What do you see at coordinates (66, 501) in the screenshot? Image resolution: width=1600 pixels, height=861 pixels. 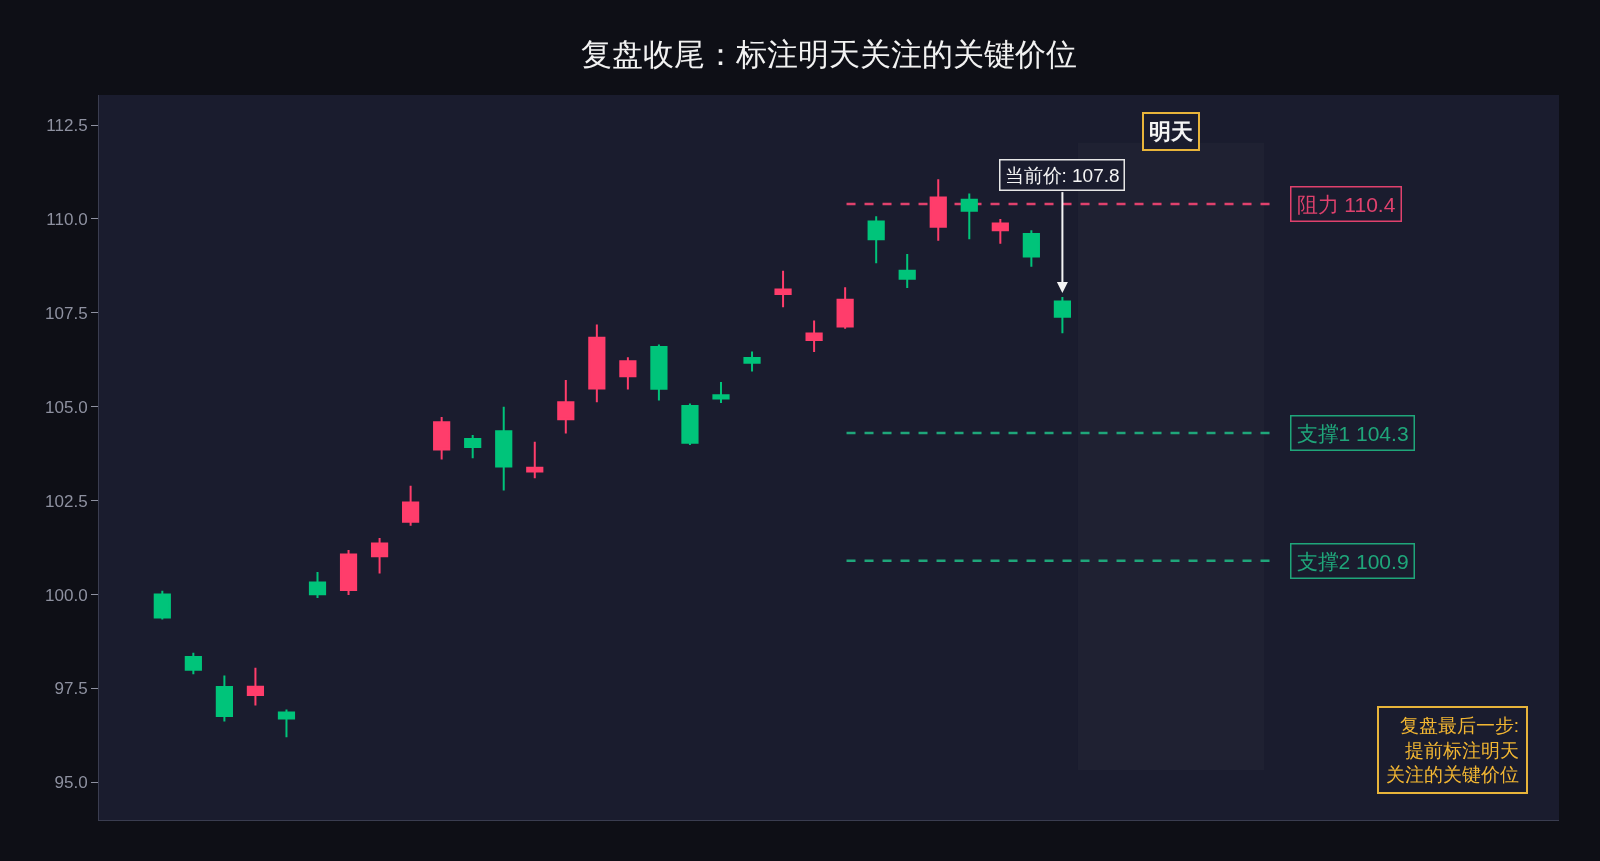 I see `y-tick-label: 102.5` at bounding box center [66, 501].